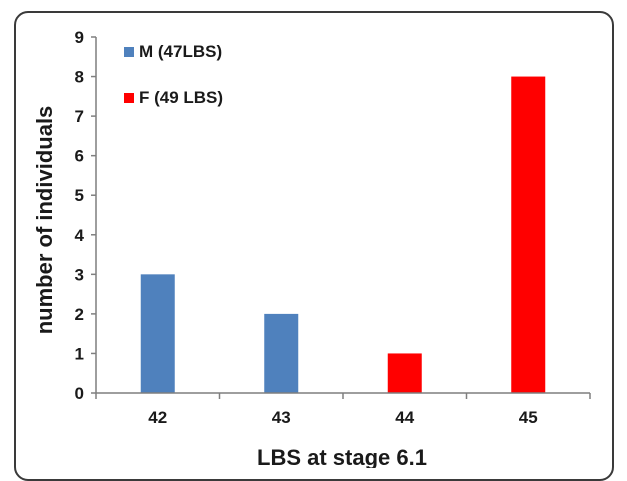  I want to click on y-tick-label: 9, so click(79, 37).